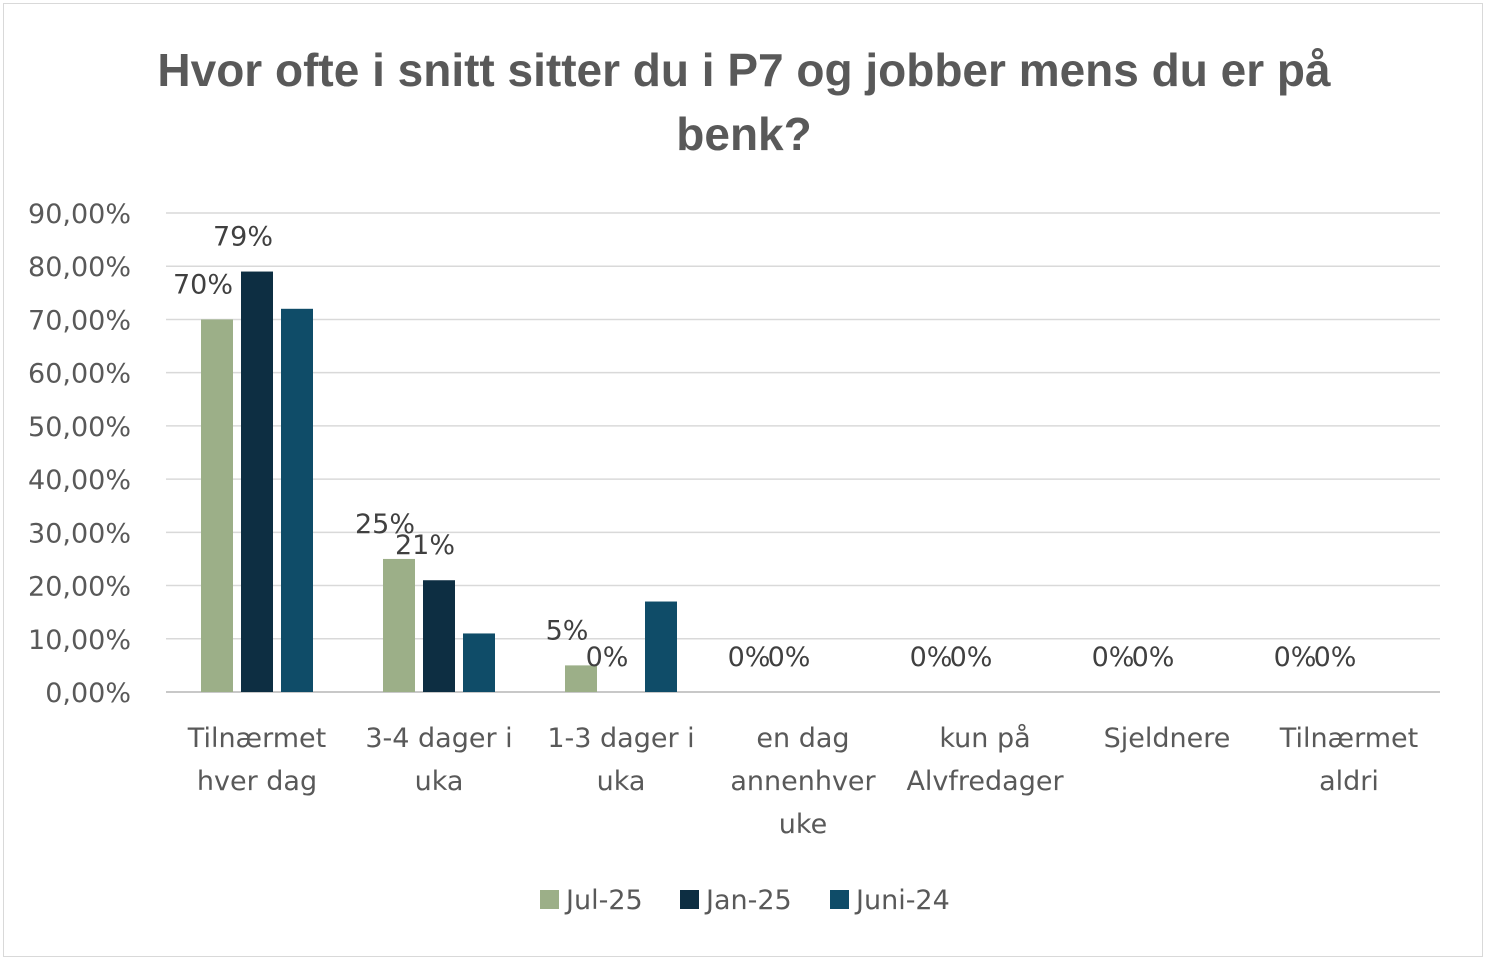  Describe the element at coordinates (902, 900) in the screenshot. I see `legend-label: Juni-24` at that location.